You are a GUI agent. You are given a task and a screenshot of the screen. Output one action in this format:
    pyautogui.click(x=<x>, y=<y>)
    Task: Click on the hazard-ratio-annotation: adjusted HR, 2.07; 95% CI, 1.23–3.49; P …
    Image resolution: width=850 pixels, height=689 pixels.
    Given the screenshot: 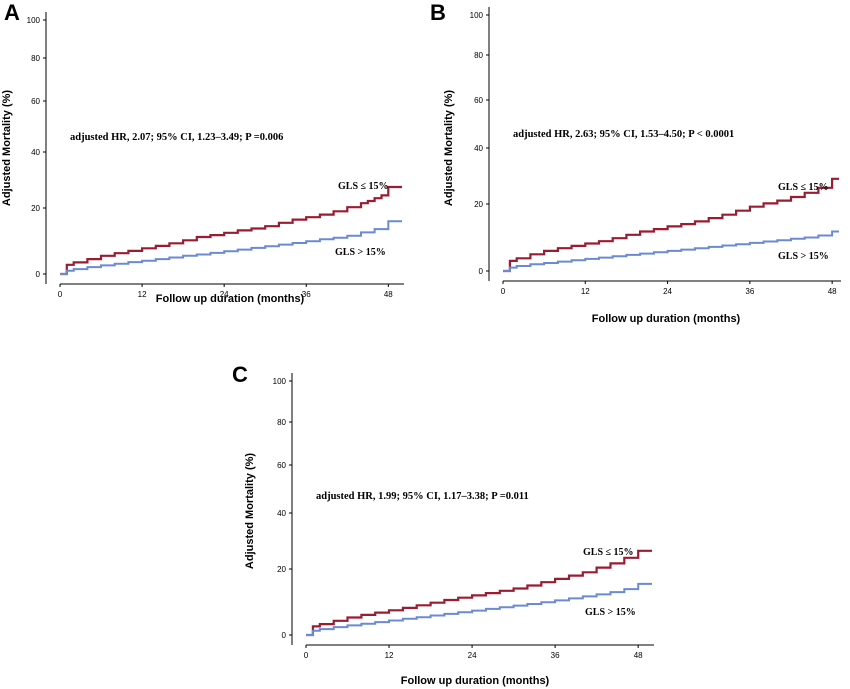 What is the action you would take?
    pyautogui.click(x=176, y=137)
    